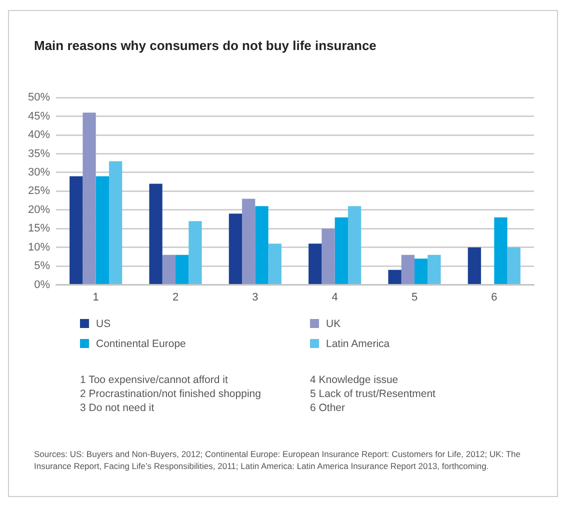 The height and width of the screenshot is (505, 570). I want to click on y-tick-label: 20%, so click(39, 210).